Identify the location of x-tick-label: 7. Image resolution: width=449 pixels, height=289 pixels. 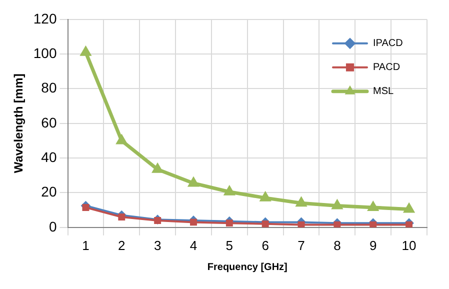
(301, 245).